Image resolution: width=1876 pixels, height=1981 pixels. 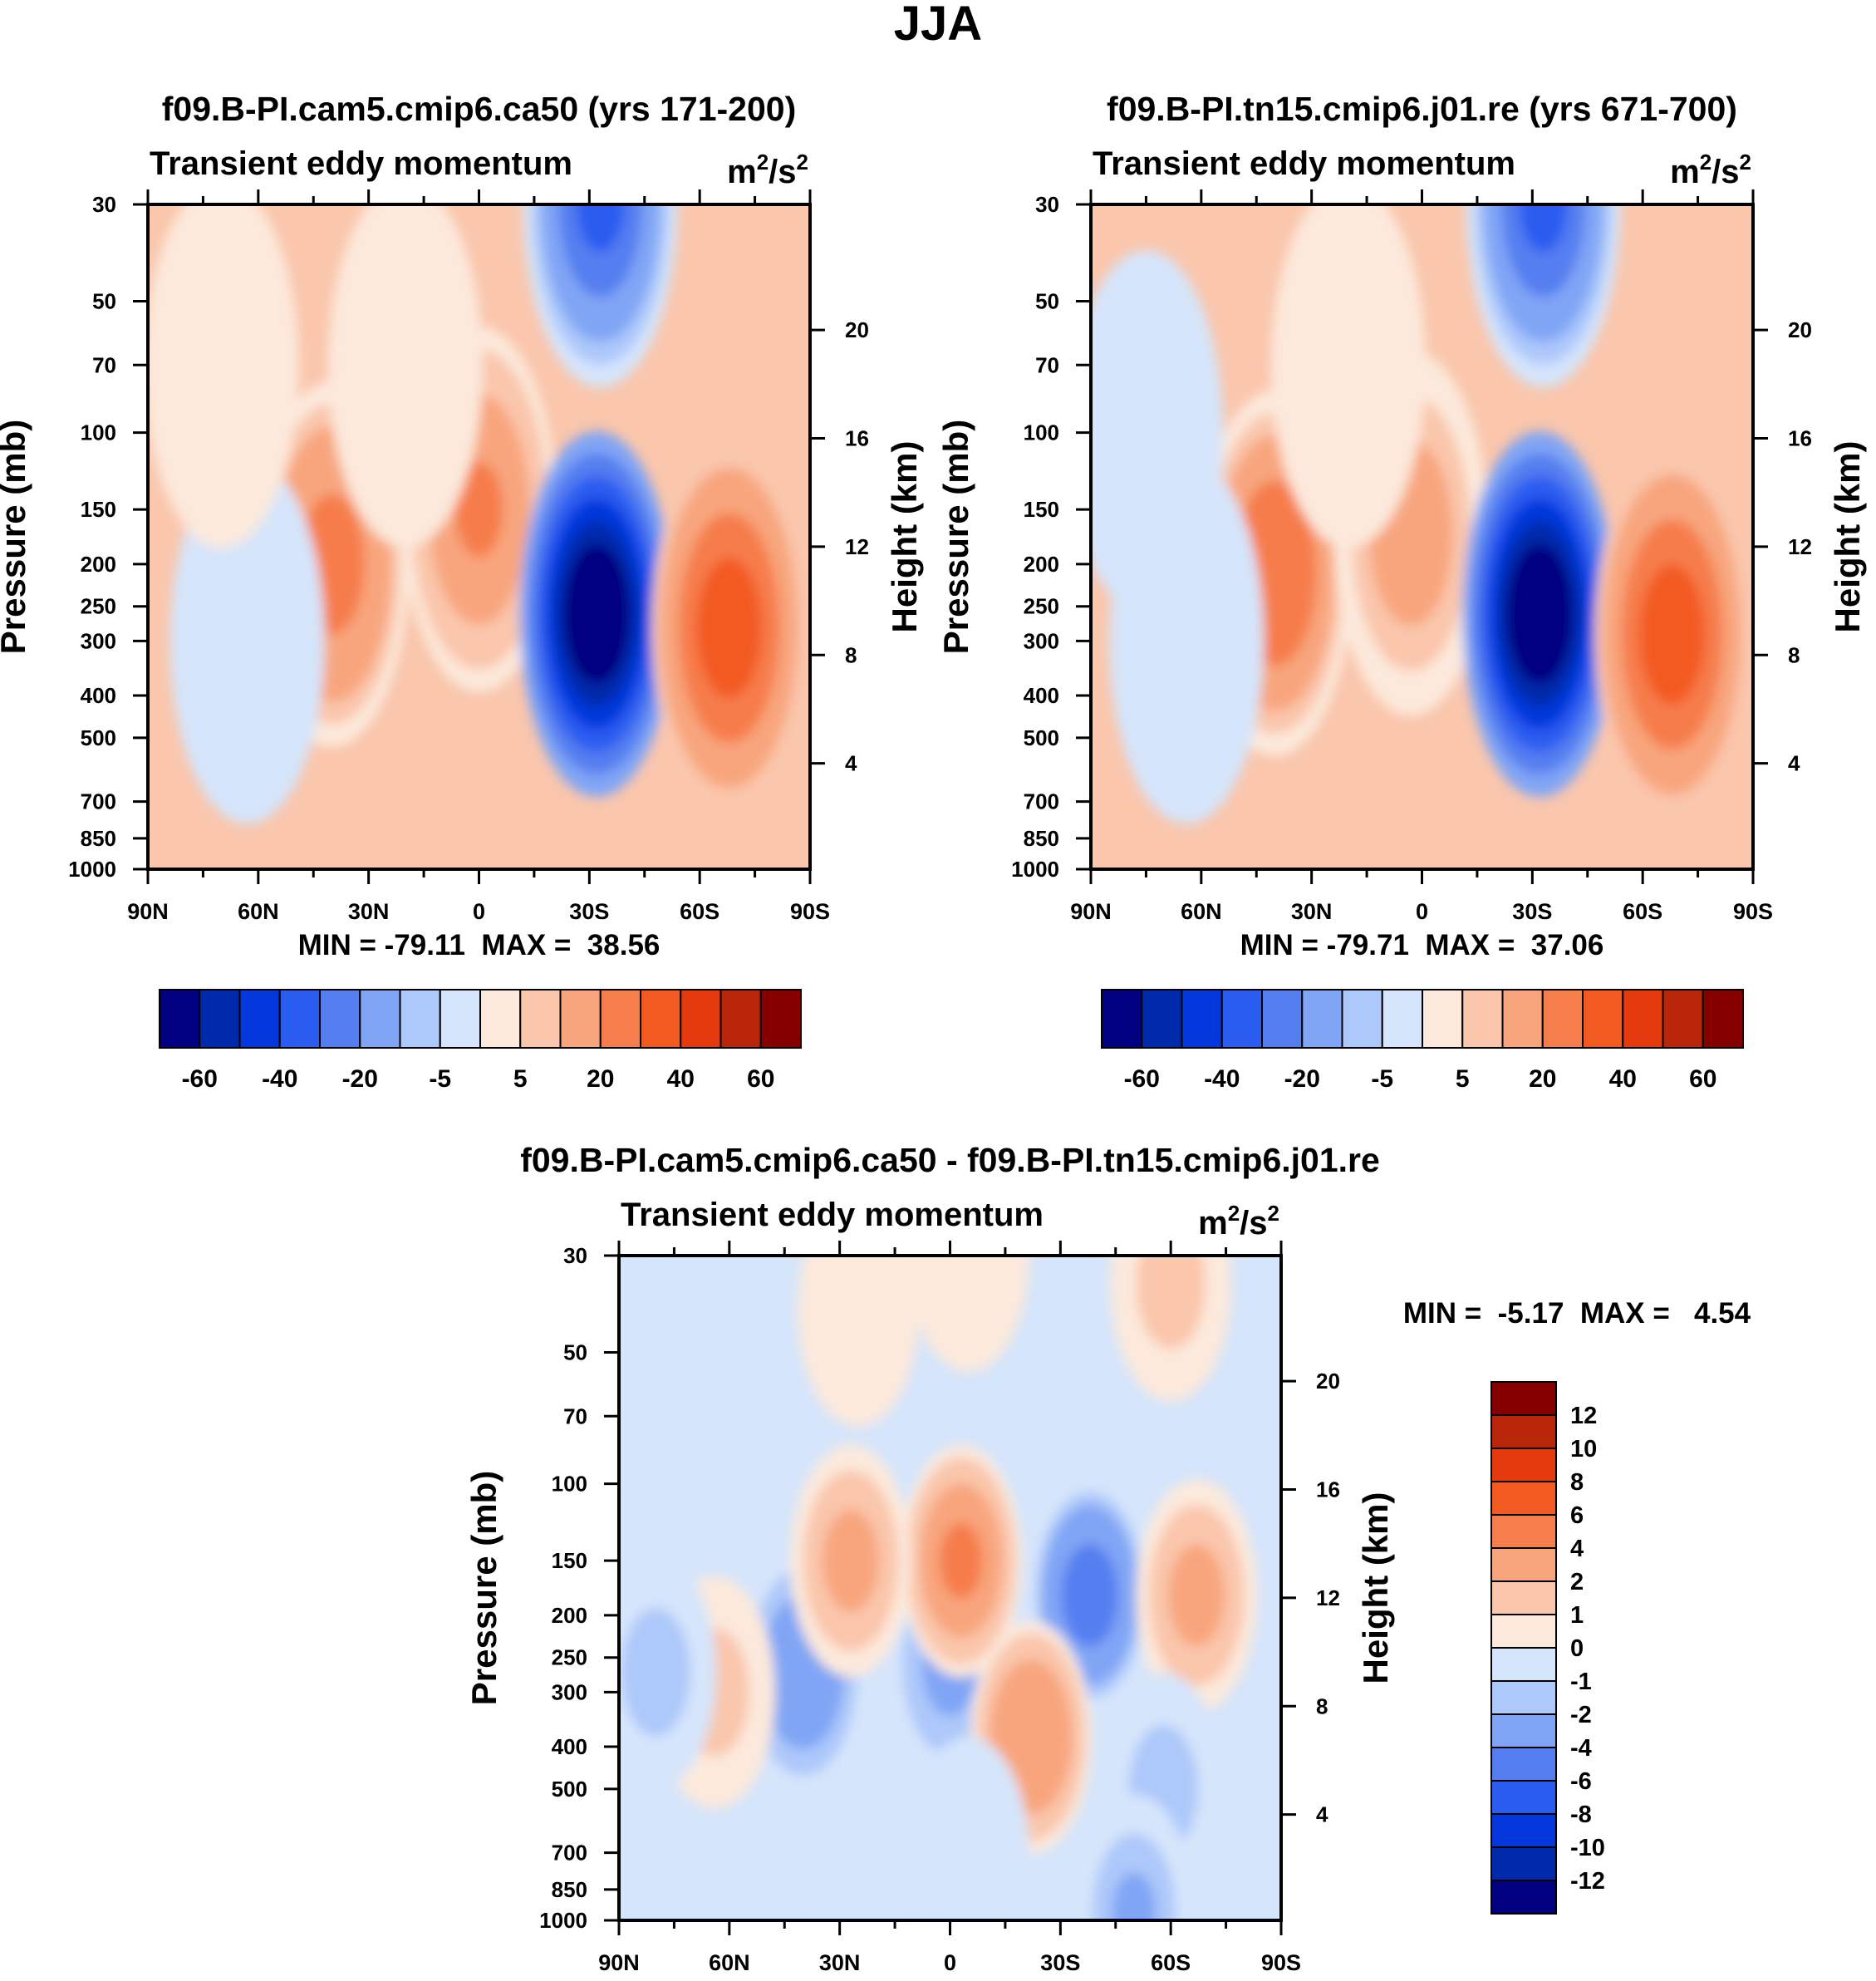 What do you see at coordinates (938, 25) in the screenshot?
I see `figure-title: JJA` at bounding box center [938, 25].